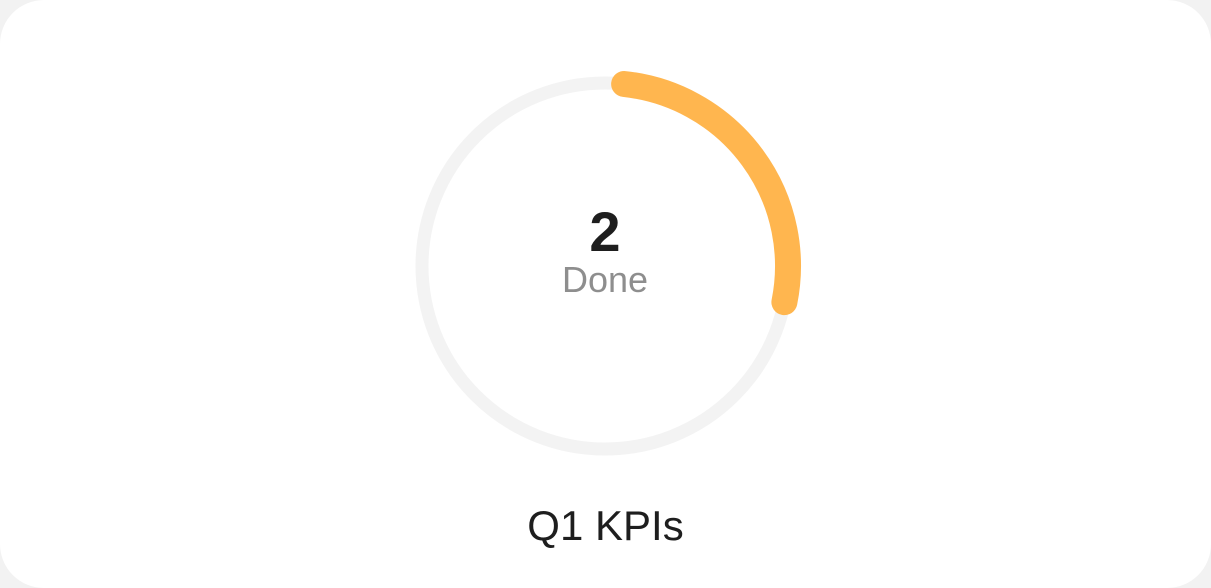  What do you see at coordinates (706, 193) in the screenshot?
I see `progress-ring-arc` at bounding box center [706, 193].